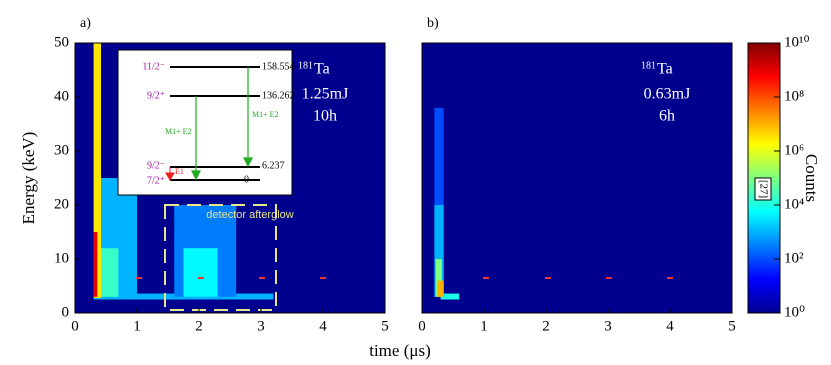  I want to click on pulse-energy: 0.63mJ, so click(667, 94).